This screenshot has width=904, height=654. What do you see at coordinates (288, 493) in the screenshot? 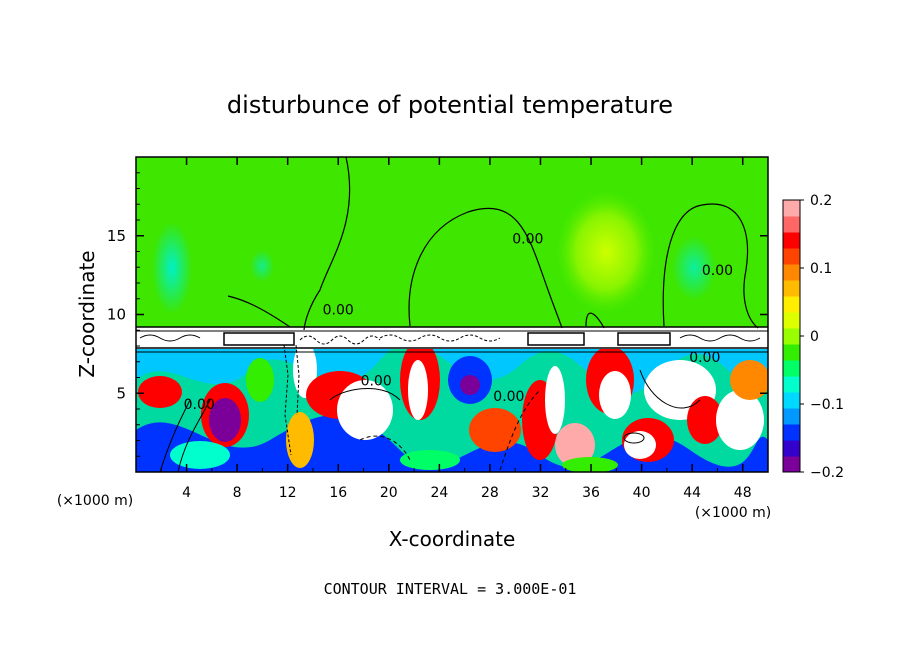
I see `x-tick-label: 12` at bounding box center [288, 493].